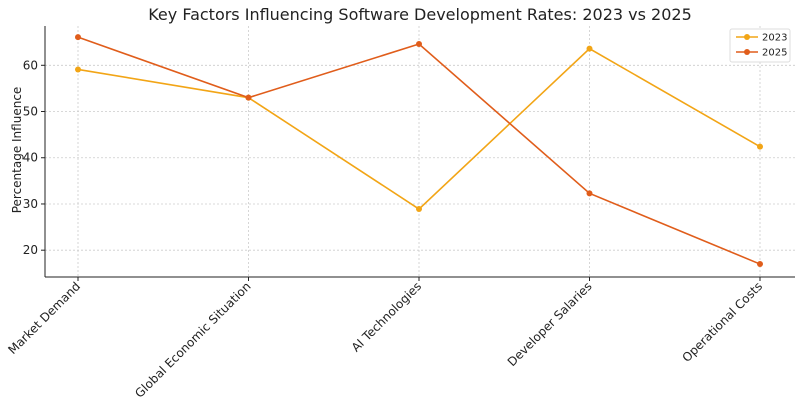 Image resolution: width=800 pixels, height=400 pixels. What do you see at coordinates (30, 204) in the screenshot?
I see `y-tick-label: 30` at bounding box center [30, 204].